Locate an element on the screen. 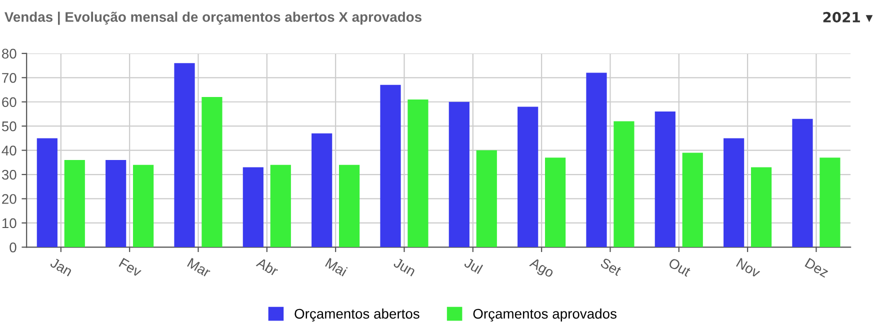  text: 2021 ▾ is located at coordinates (848, 17).